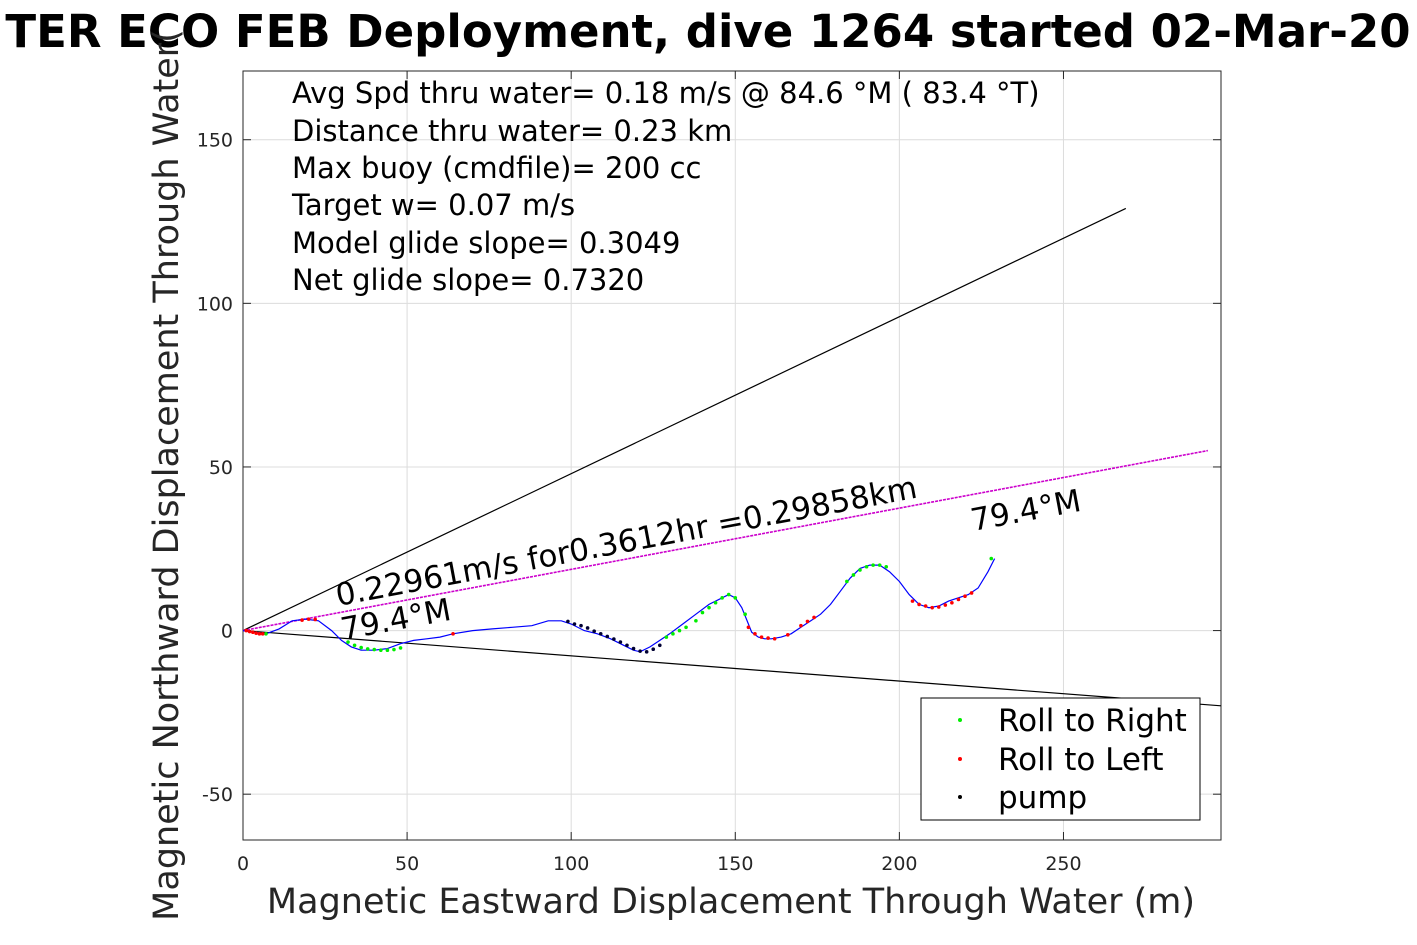 The height and width of the screenshot is (945, 1417). Describe the element at coordinates (732, 668) in the screenshot. I see `lower-envelope-line` at that location.